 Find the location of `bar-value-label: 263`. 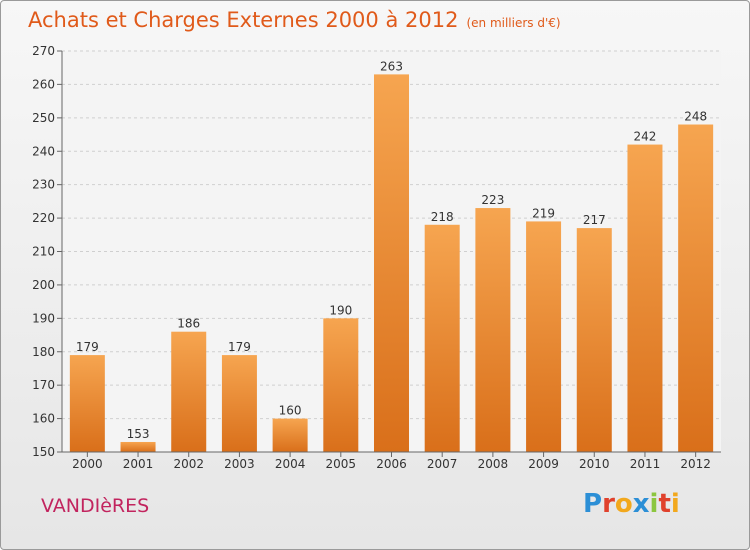

bar-value-label: 263 is located at coordinates (391, 66).